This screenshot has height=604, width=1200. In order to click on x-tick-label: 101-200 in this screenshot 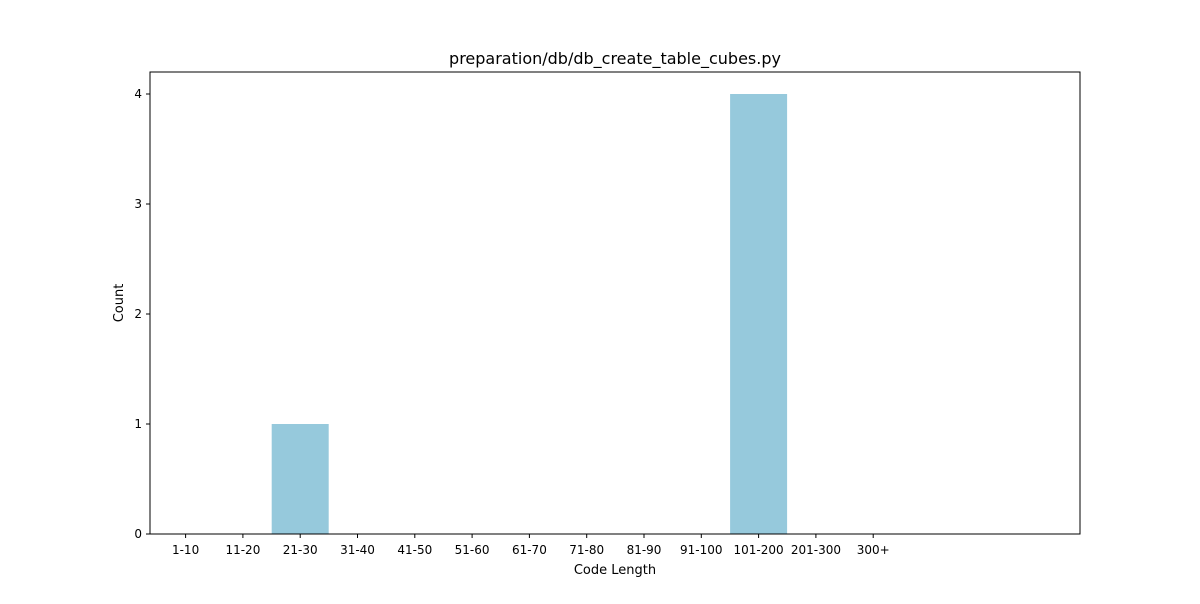, I will do `click(759, 550)`.